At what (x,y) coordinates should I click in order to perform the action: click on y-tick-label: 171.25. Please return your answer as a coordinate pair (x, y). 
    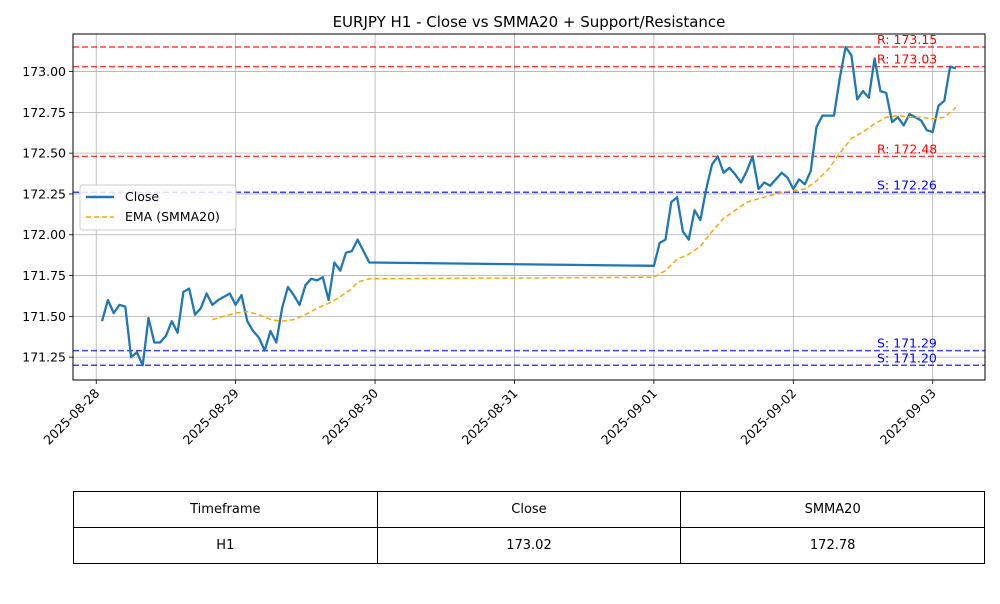
    Looking at the image, I should click on (44, 357).